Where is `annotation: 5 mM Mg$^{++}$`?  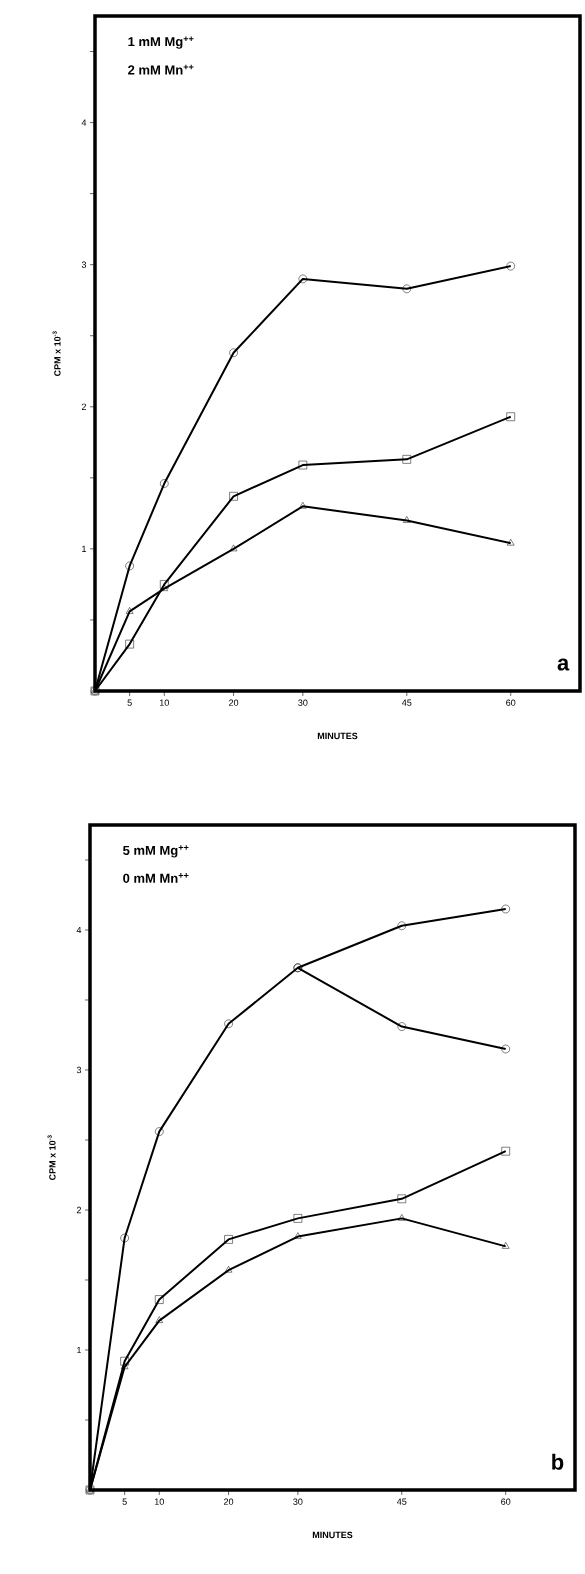
annotation: 5 mM Mg$^{++}$ is located at coordinates (156, 851).